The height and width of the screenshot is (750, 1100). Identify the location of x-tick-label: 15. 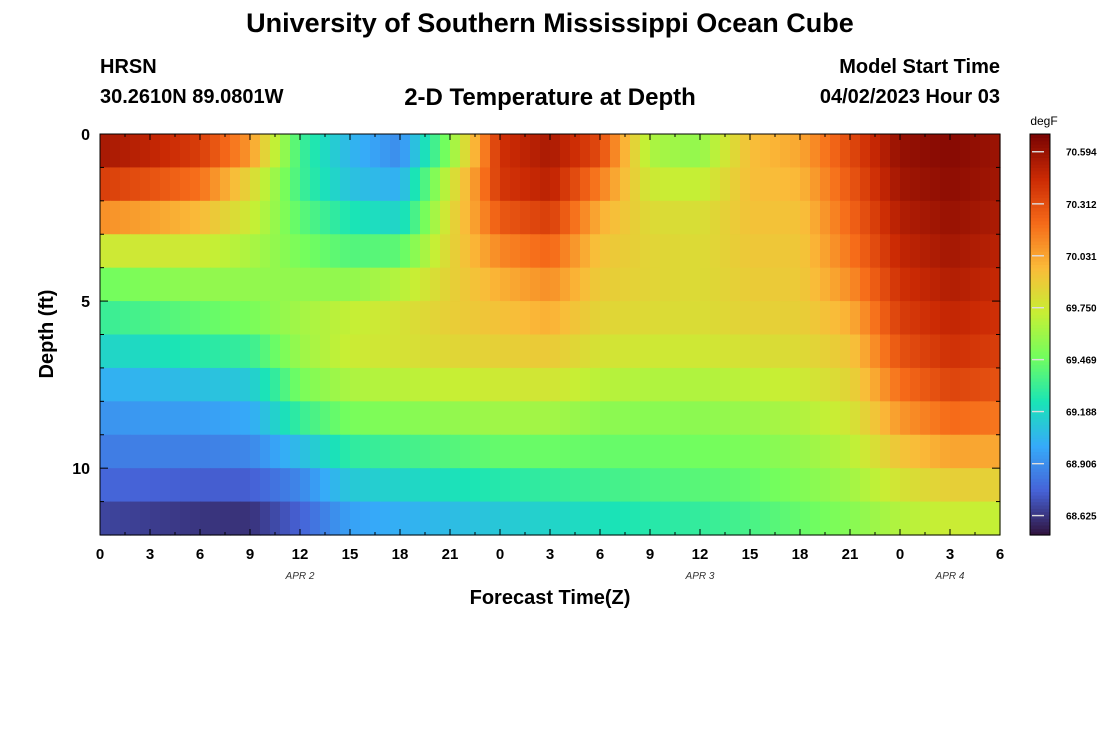
(350, 554).